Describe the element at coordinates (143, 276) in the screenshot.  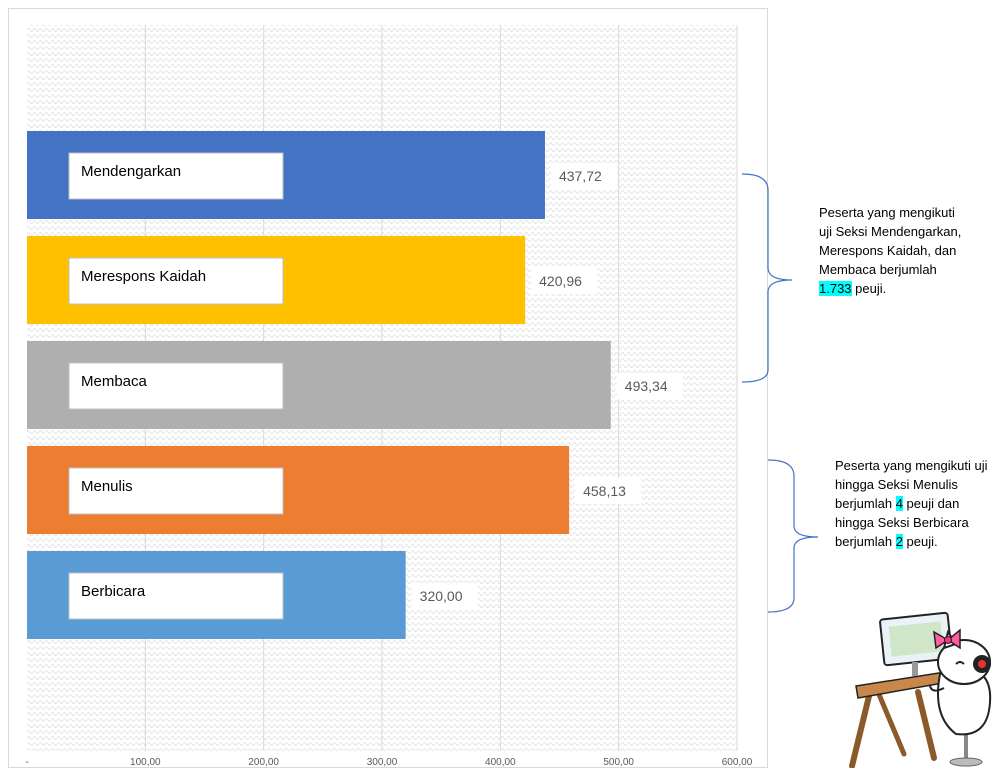
I see `category-label: Merespons Kaidah` at that location.